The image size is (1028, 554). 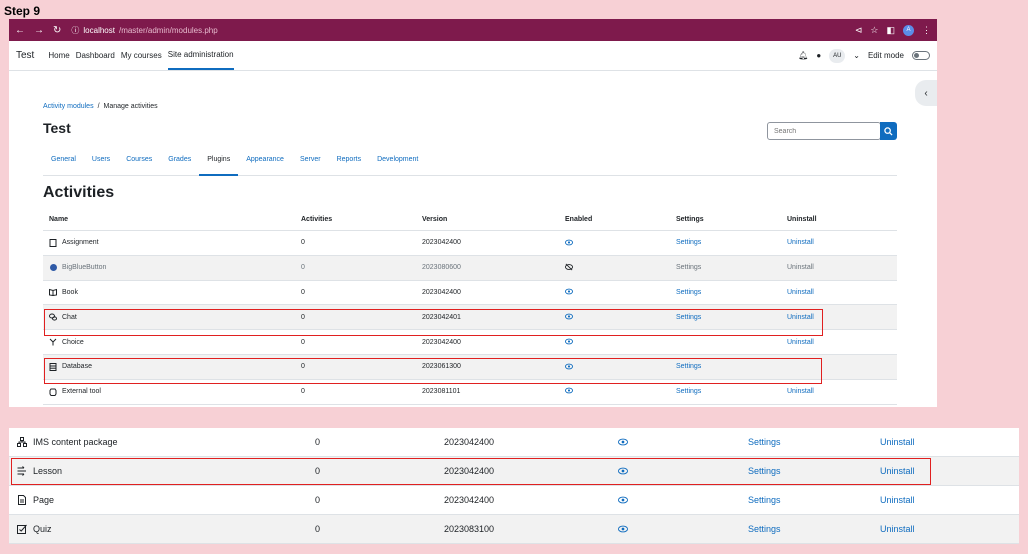 I want to click on header-enabled: Enabled, so click(x=579, y=219).